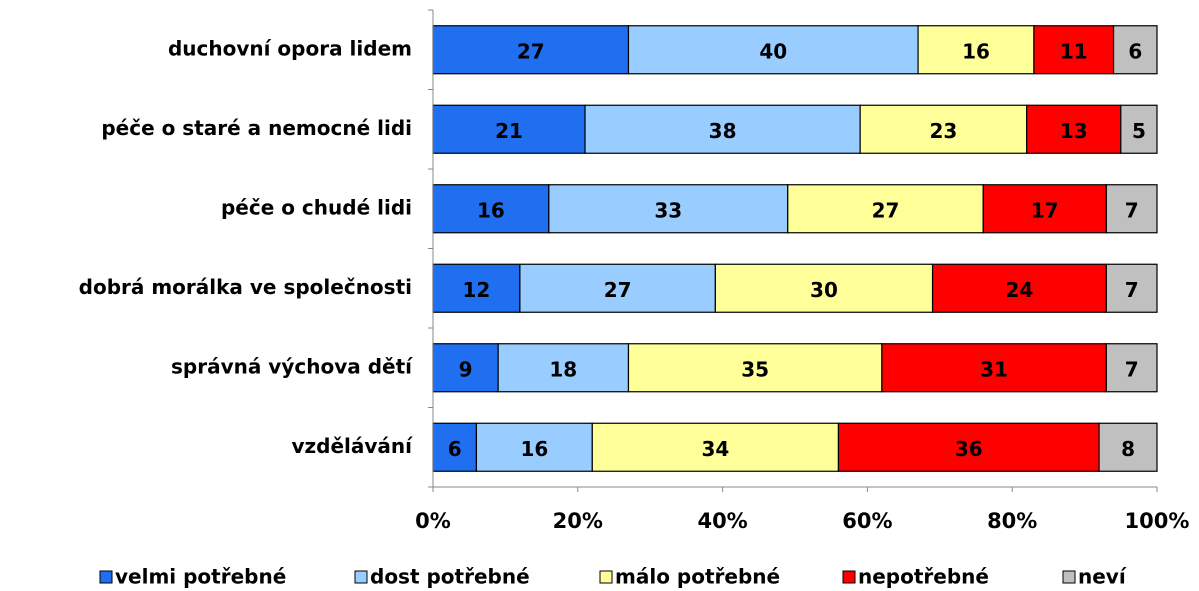 The height and width of the screenshot is (591, 1199). I want to click on category-label: péče o staré a nemocné lidi, so click(256, 128).